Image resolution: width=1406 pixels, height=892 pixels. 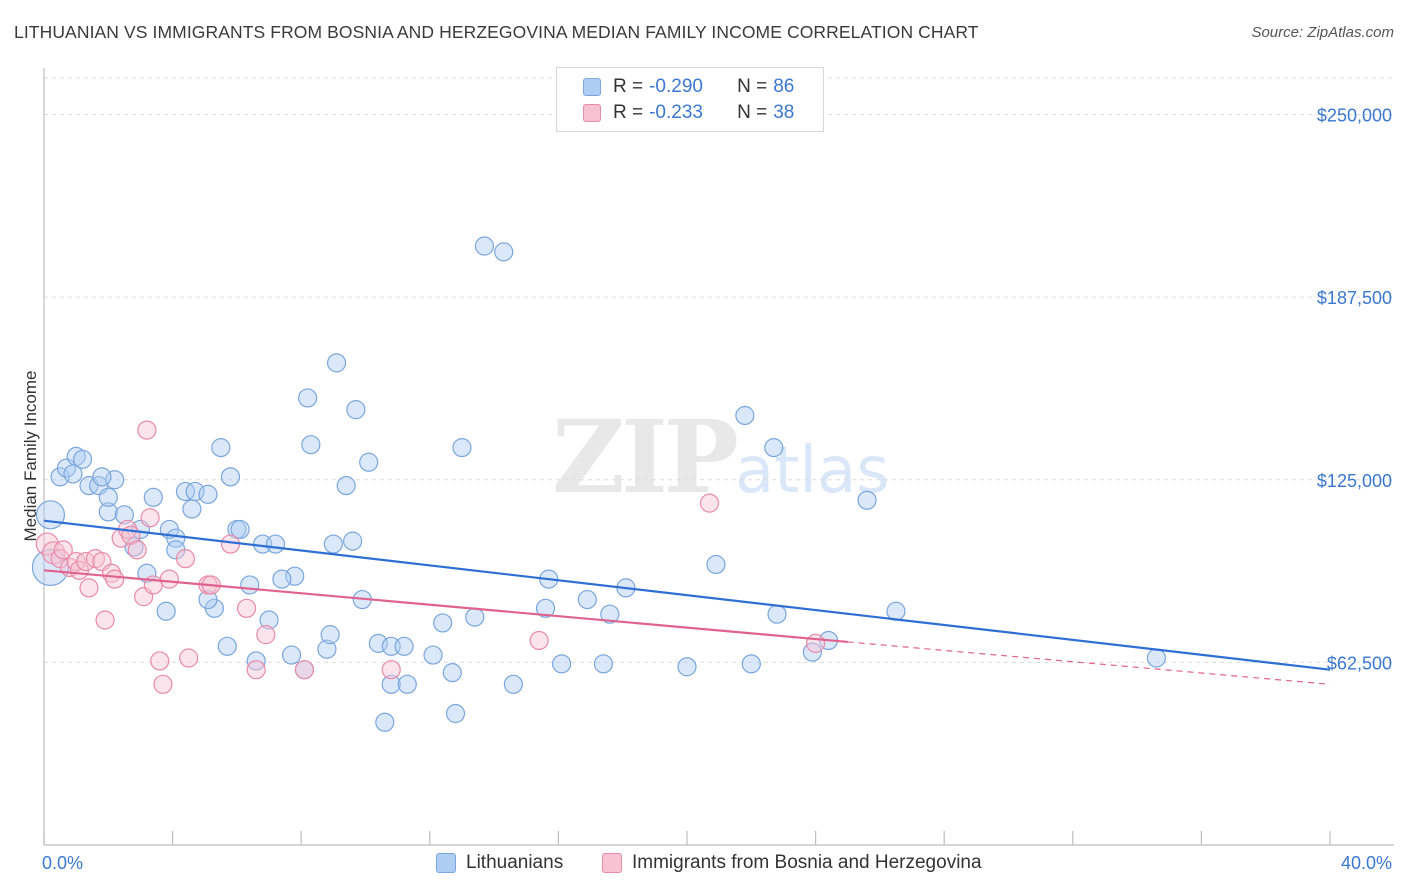 I want to click on bosnia-trend-line, so click(x=445, y=606).